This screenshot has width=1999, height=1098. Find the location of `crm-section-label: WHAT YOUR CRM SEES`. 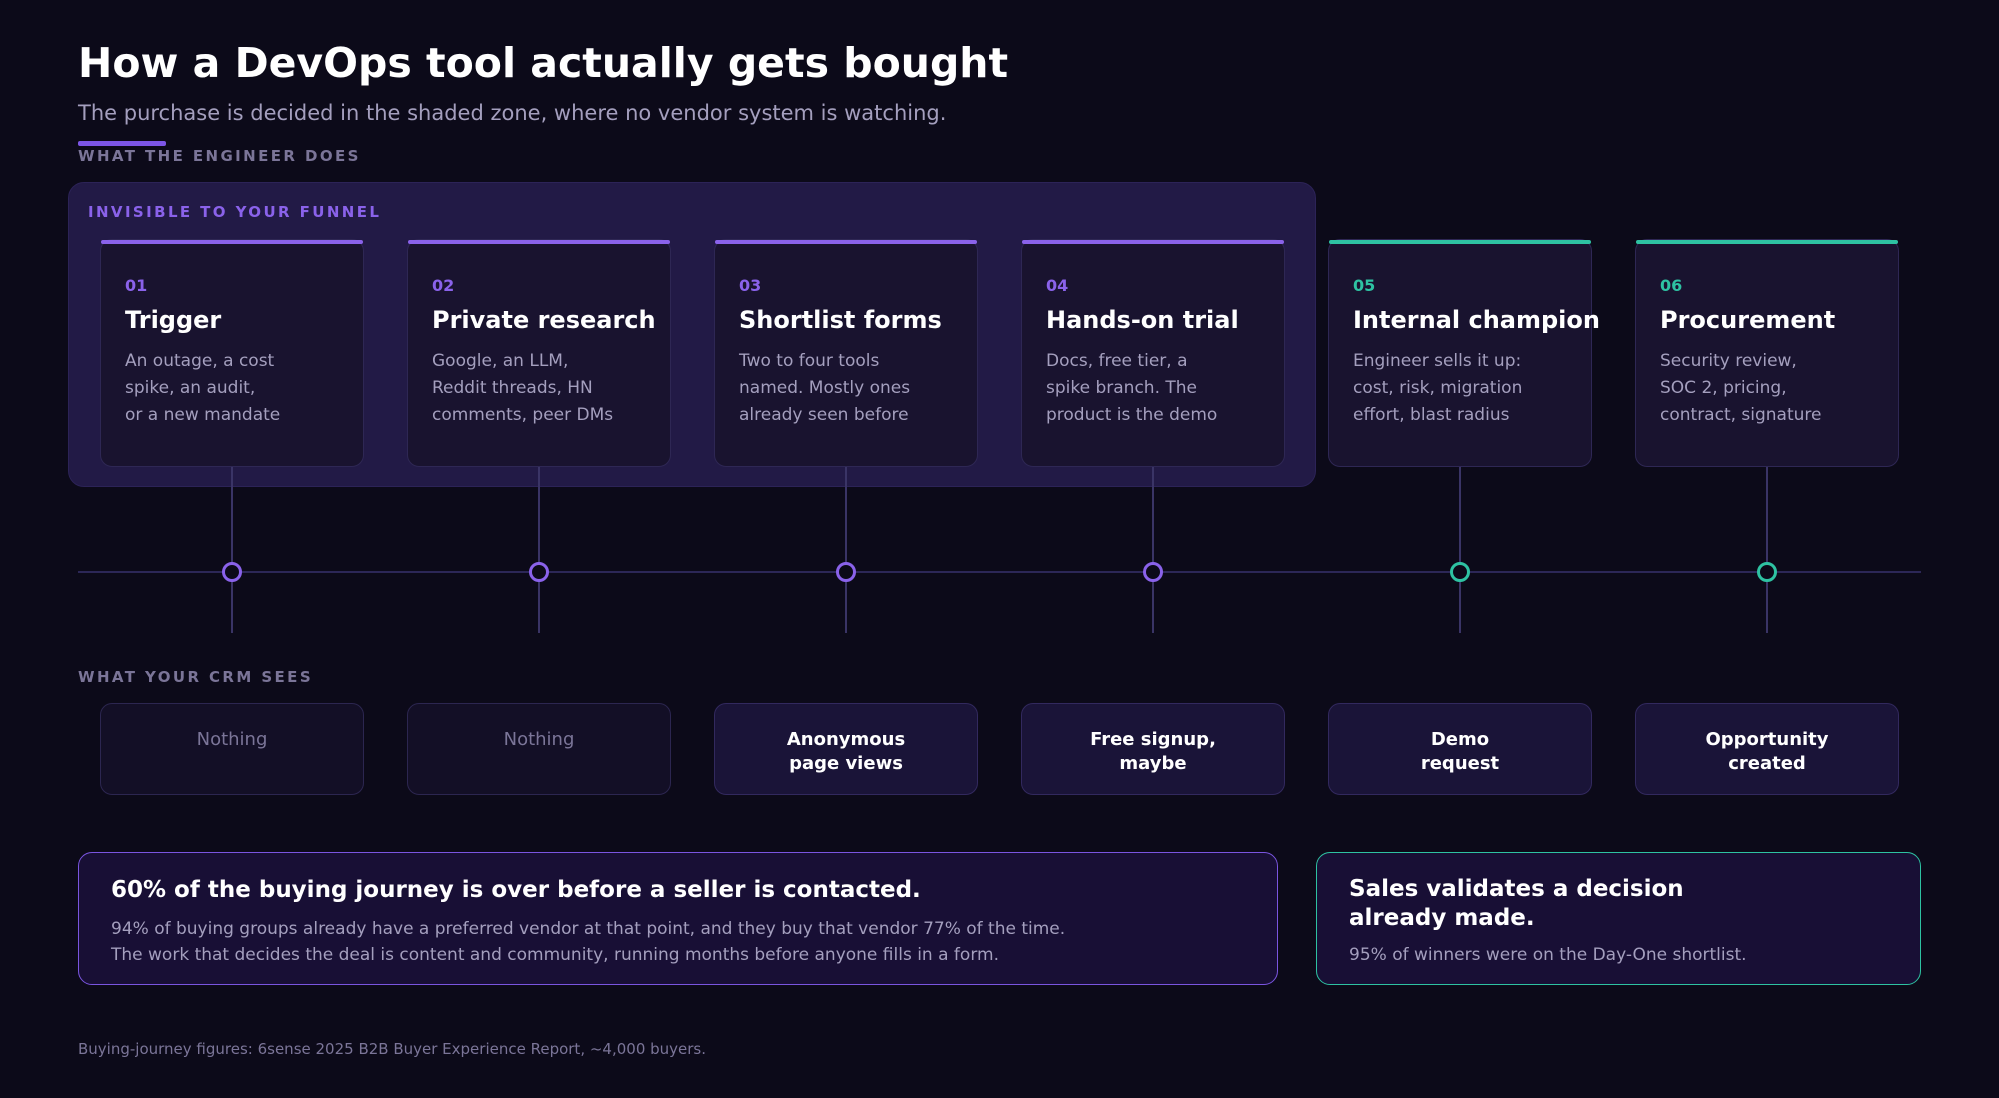

crm-section-label: WHAT YOUR CRM SEES is located at coordinates (196, 677).